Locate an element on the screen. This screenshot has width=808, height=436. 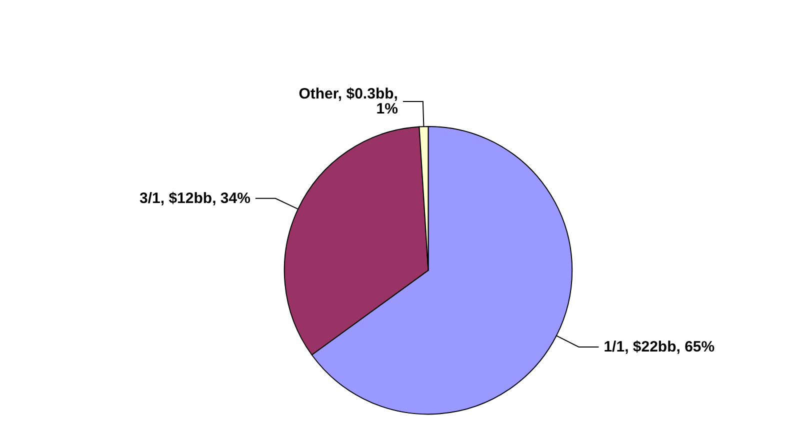
slice-label: Other, $0.3bb, 1% is located at coordinates (348, 102).